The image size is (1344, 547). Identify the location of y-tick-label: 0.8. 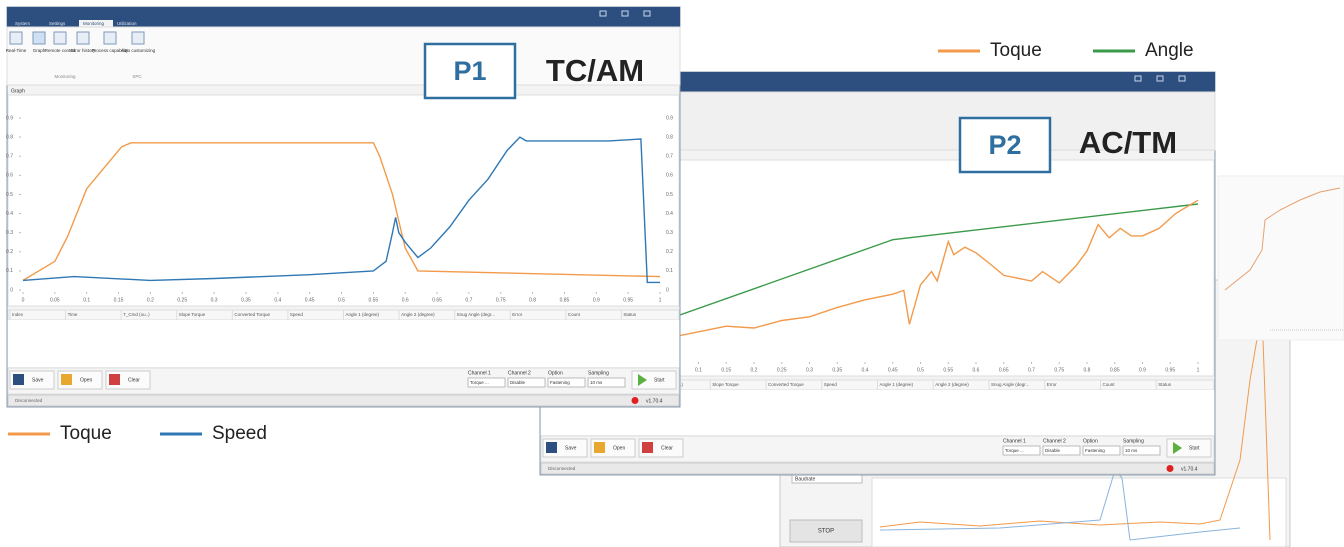
(9, 137).